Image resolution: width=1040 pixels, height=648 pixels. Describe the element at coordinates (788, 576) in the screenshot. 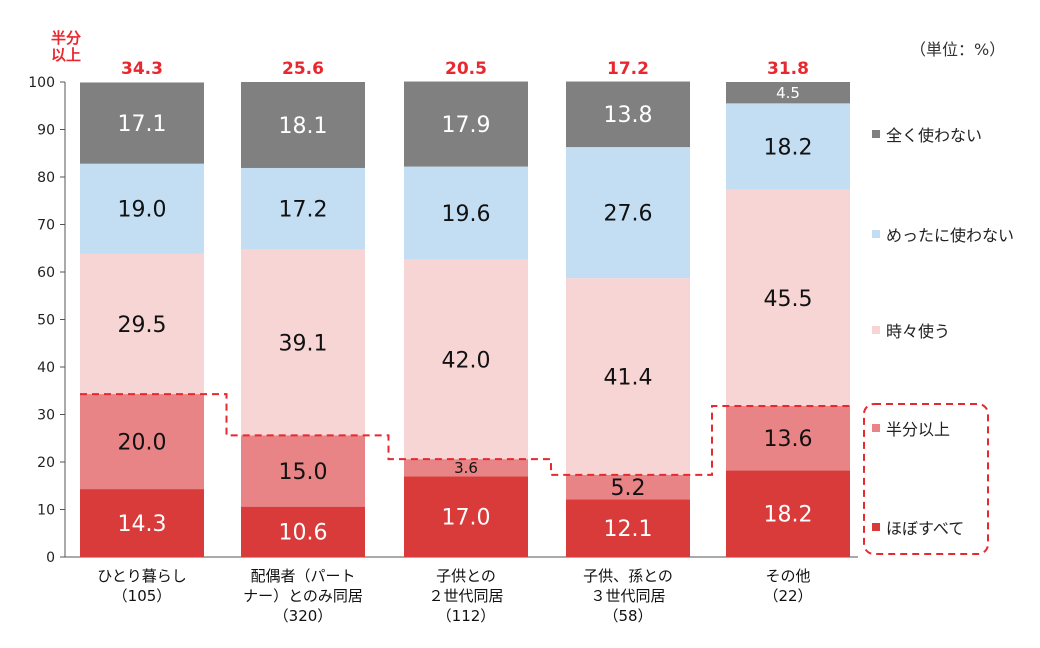

I see `category-label-line1: その他` at that location.